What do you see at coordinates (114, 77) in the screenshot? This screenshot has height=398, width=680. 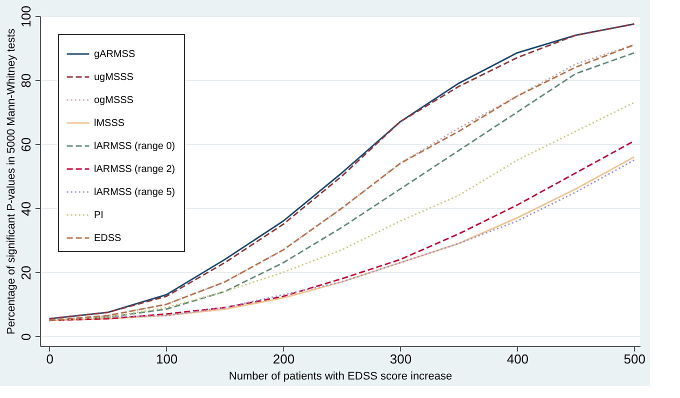 I see `legend-label: ugMSSS` at bounding box center [114, 77].